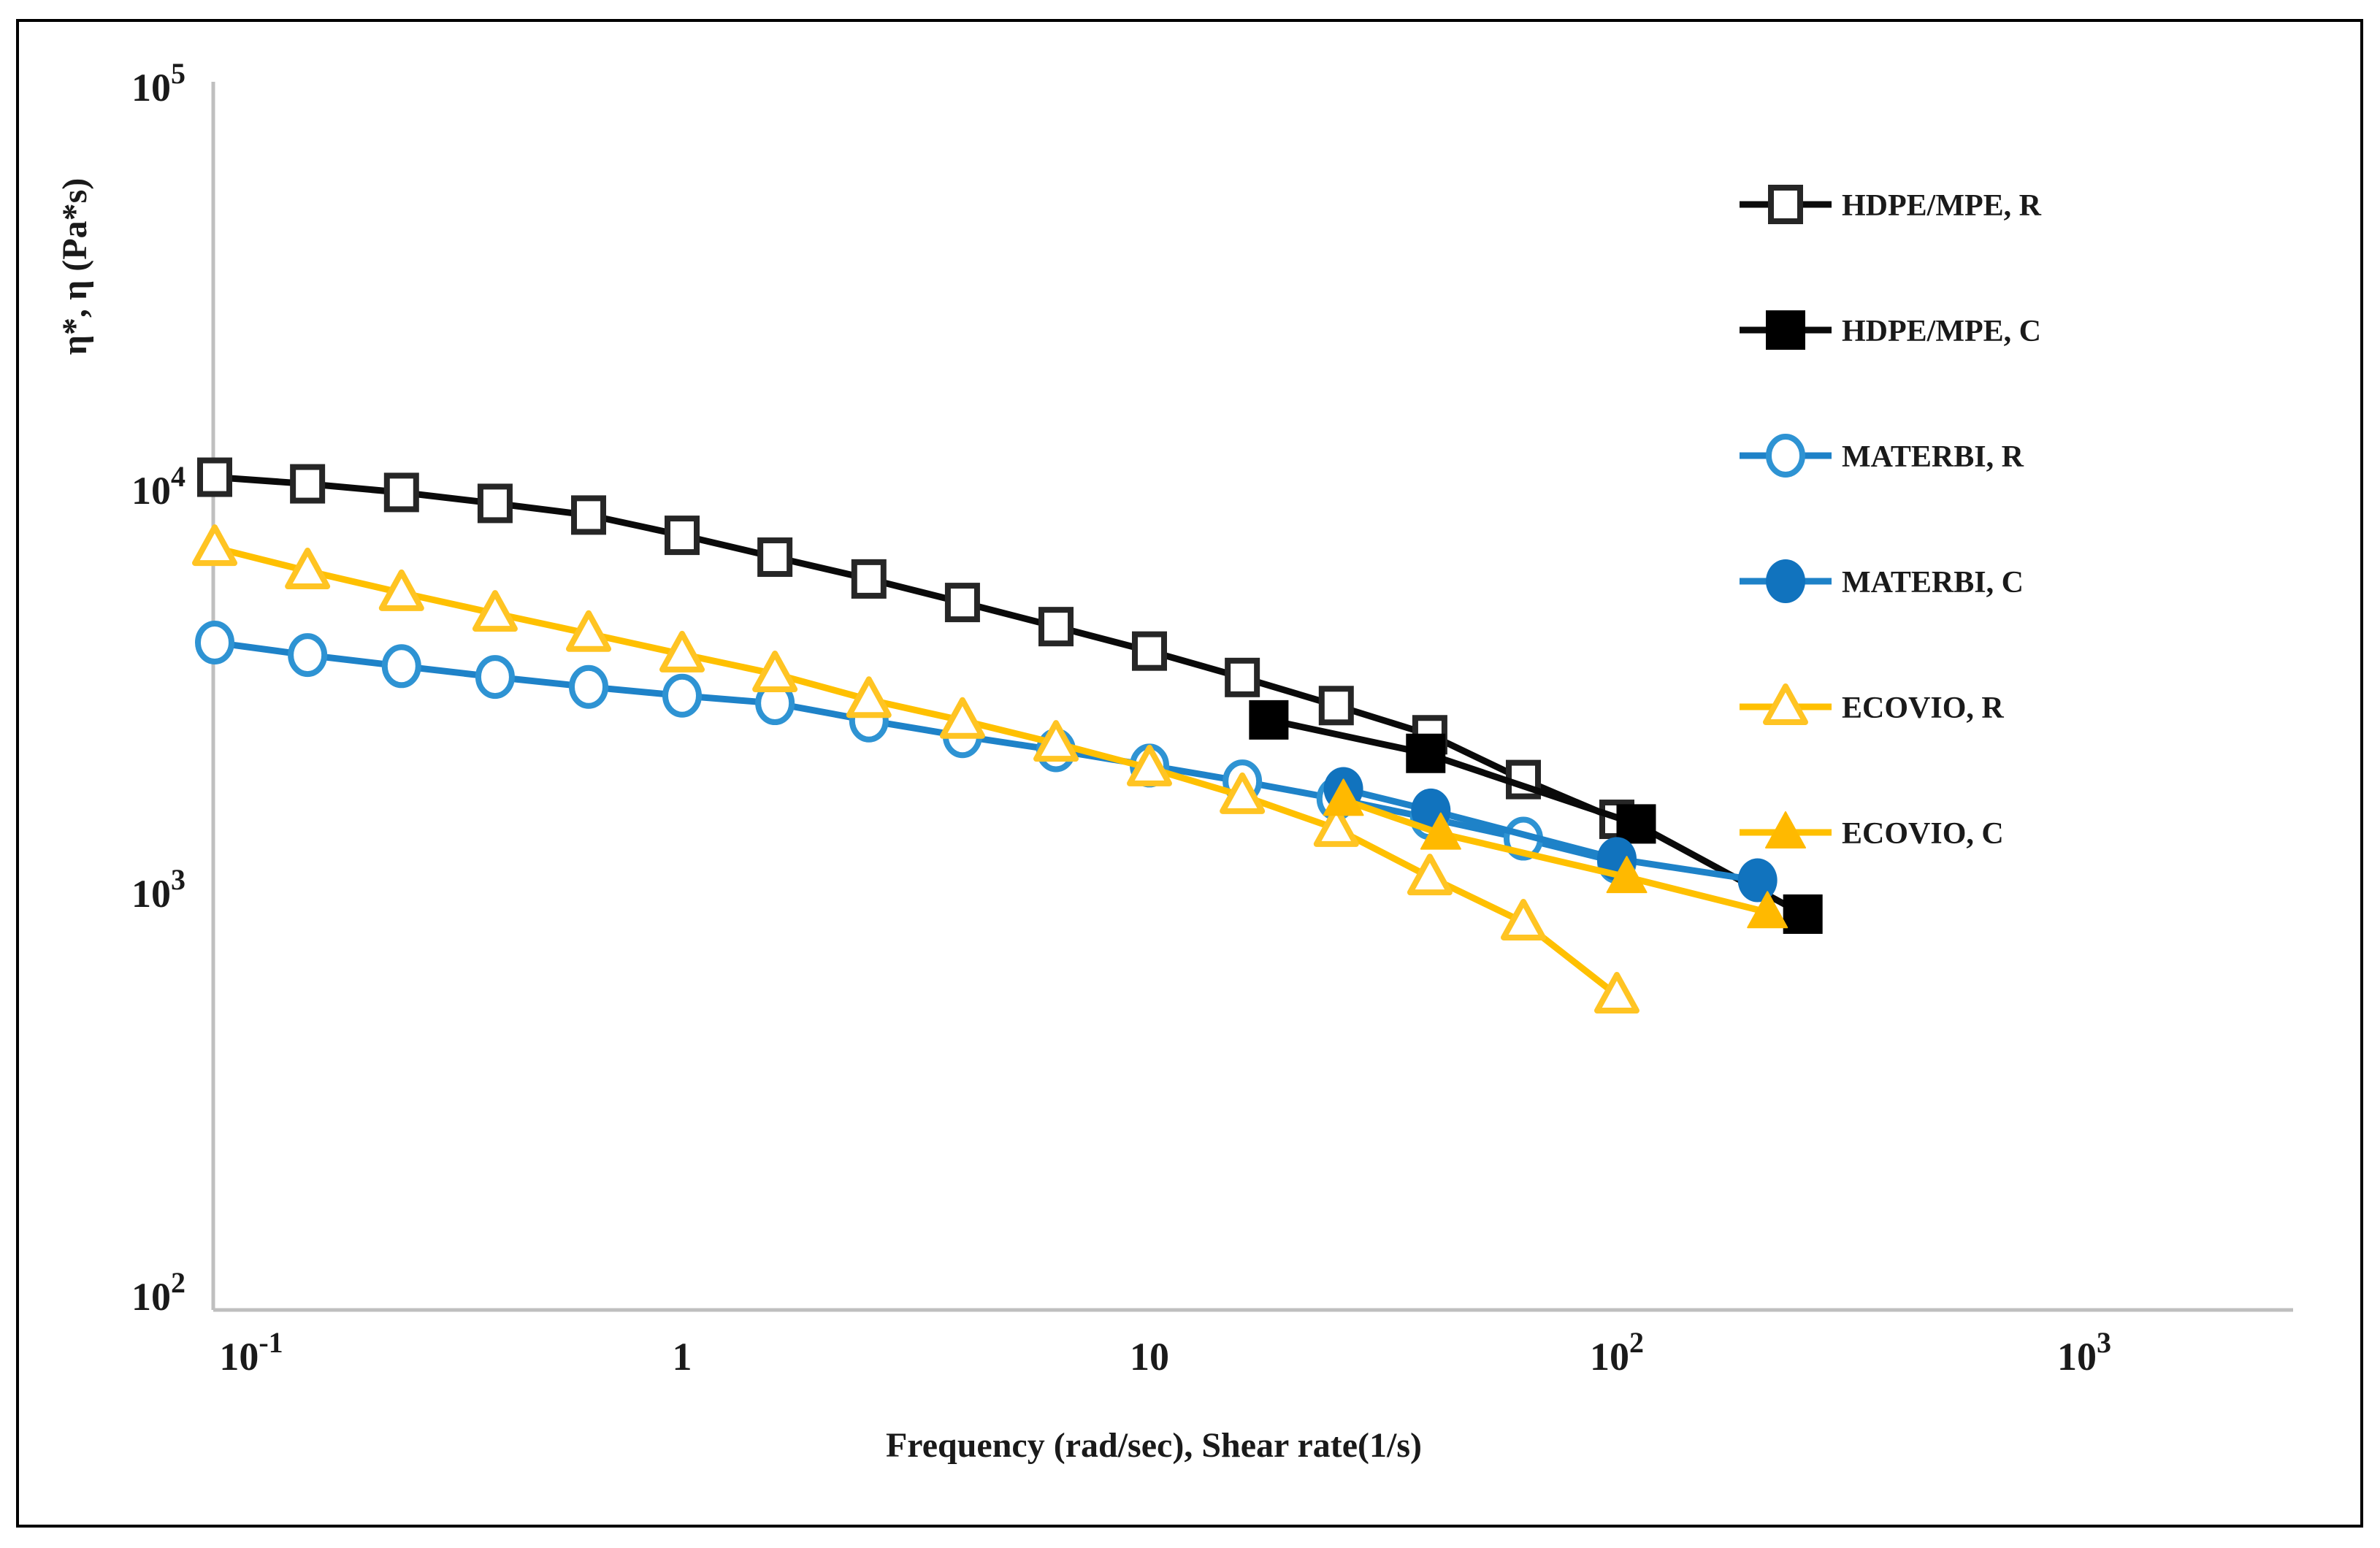 Image resolution: width=2380 pixels, height=1548 pixels. I want to click on x-tick-1: 1, so click(682, 1357).